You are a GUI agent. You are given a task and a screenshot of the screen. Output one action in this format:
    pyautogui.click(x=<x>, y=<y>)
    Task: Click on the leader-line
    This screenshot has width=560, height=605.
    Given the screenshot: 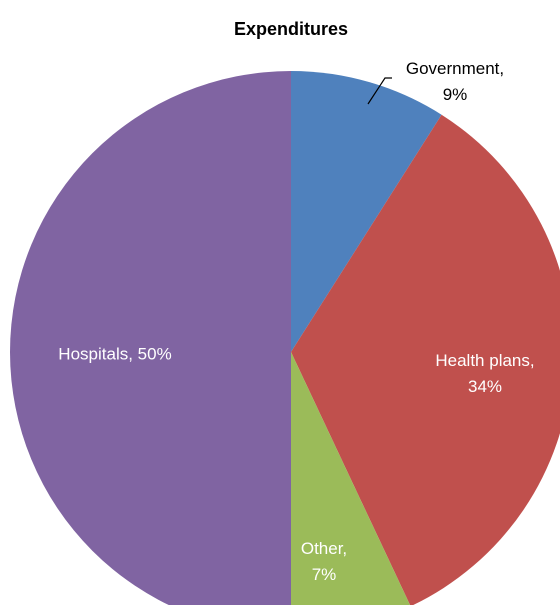 What is the action you would take?
    pyautogui.click(x=379, y=91)
    